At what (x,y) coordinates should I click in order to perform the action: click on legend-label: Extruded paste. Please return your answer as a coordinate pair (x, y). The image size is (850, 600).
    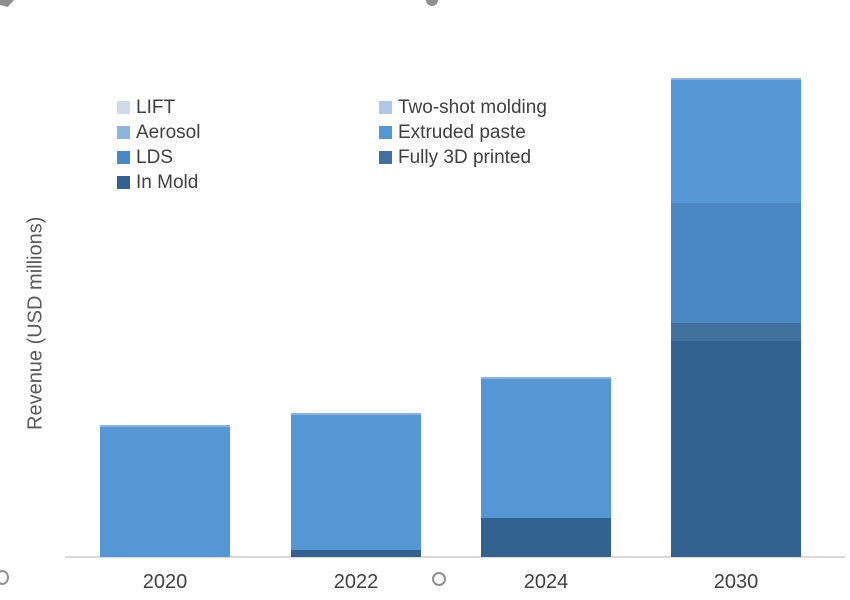
    Looking at the image, I should click on (462, 132).